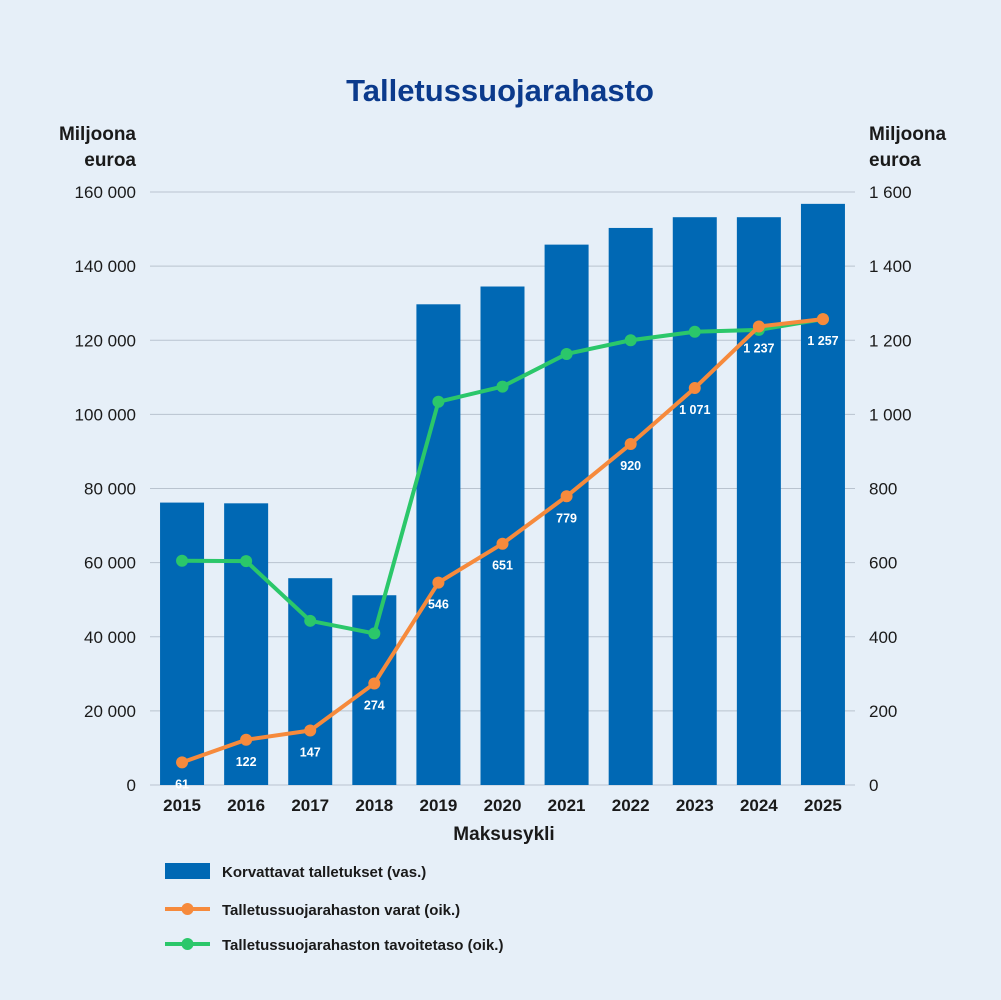 The width and height of the screenshot is (1001, 1000). Describe the element at coordinates (567, 805) in the screenshot. I see `x-tick-label: 2021` at that location.